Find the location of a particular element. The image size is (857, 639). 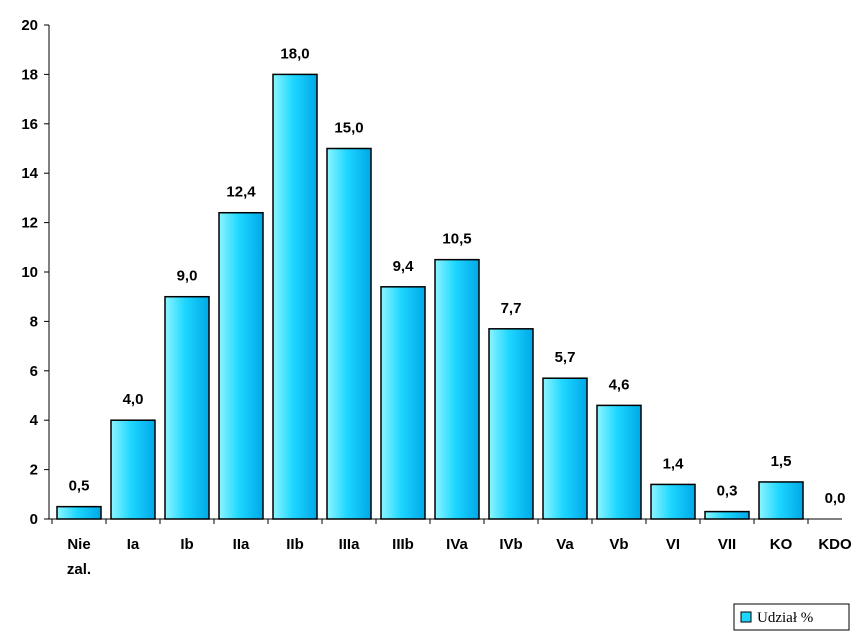

x-tick-label: IIb is located at coordinates (295, 544).